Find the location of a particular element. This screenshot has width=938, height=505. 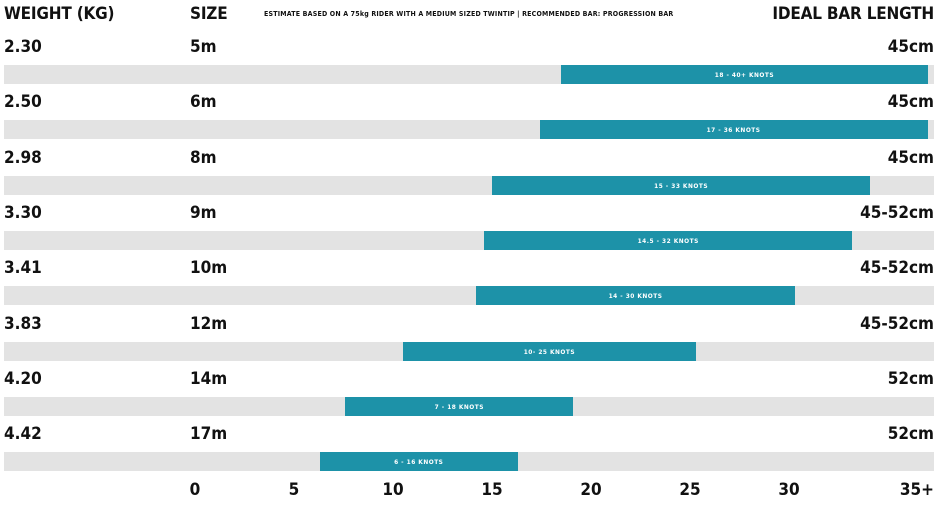

bar-track: 14.5 - 32 KNOTS is located at coordinates (469, 240).